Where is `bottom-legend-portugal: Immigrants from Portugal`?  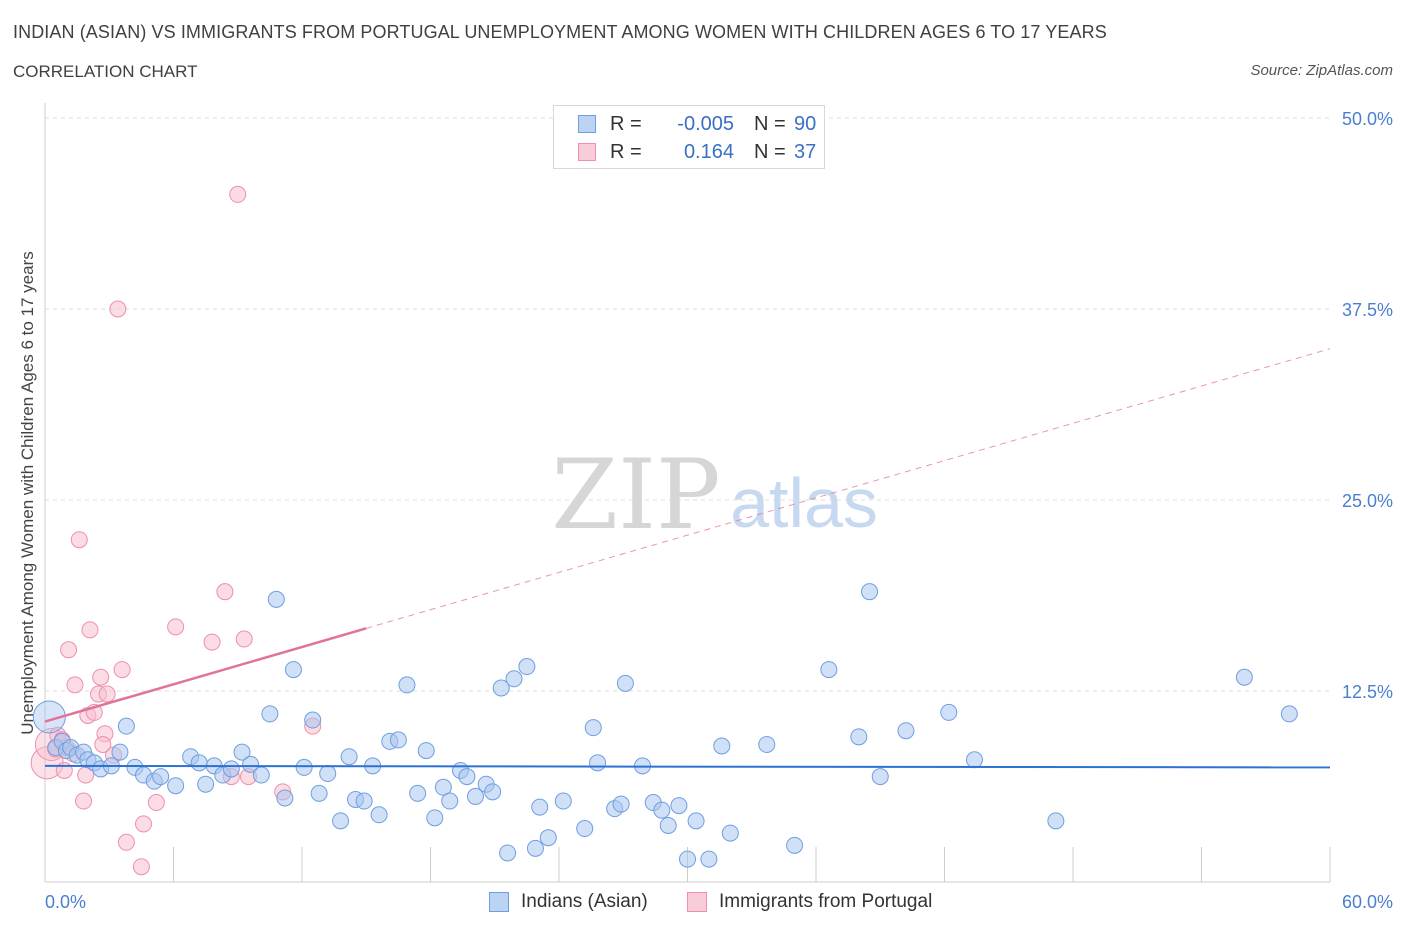 bottom-legend-portugal: Immigrants from Portugal is located at coordinates (809, 902).